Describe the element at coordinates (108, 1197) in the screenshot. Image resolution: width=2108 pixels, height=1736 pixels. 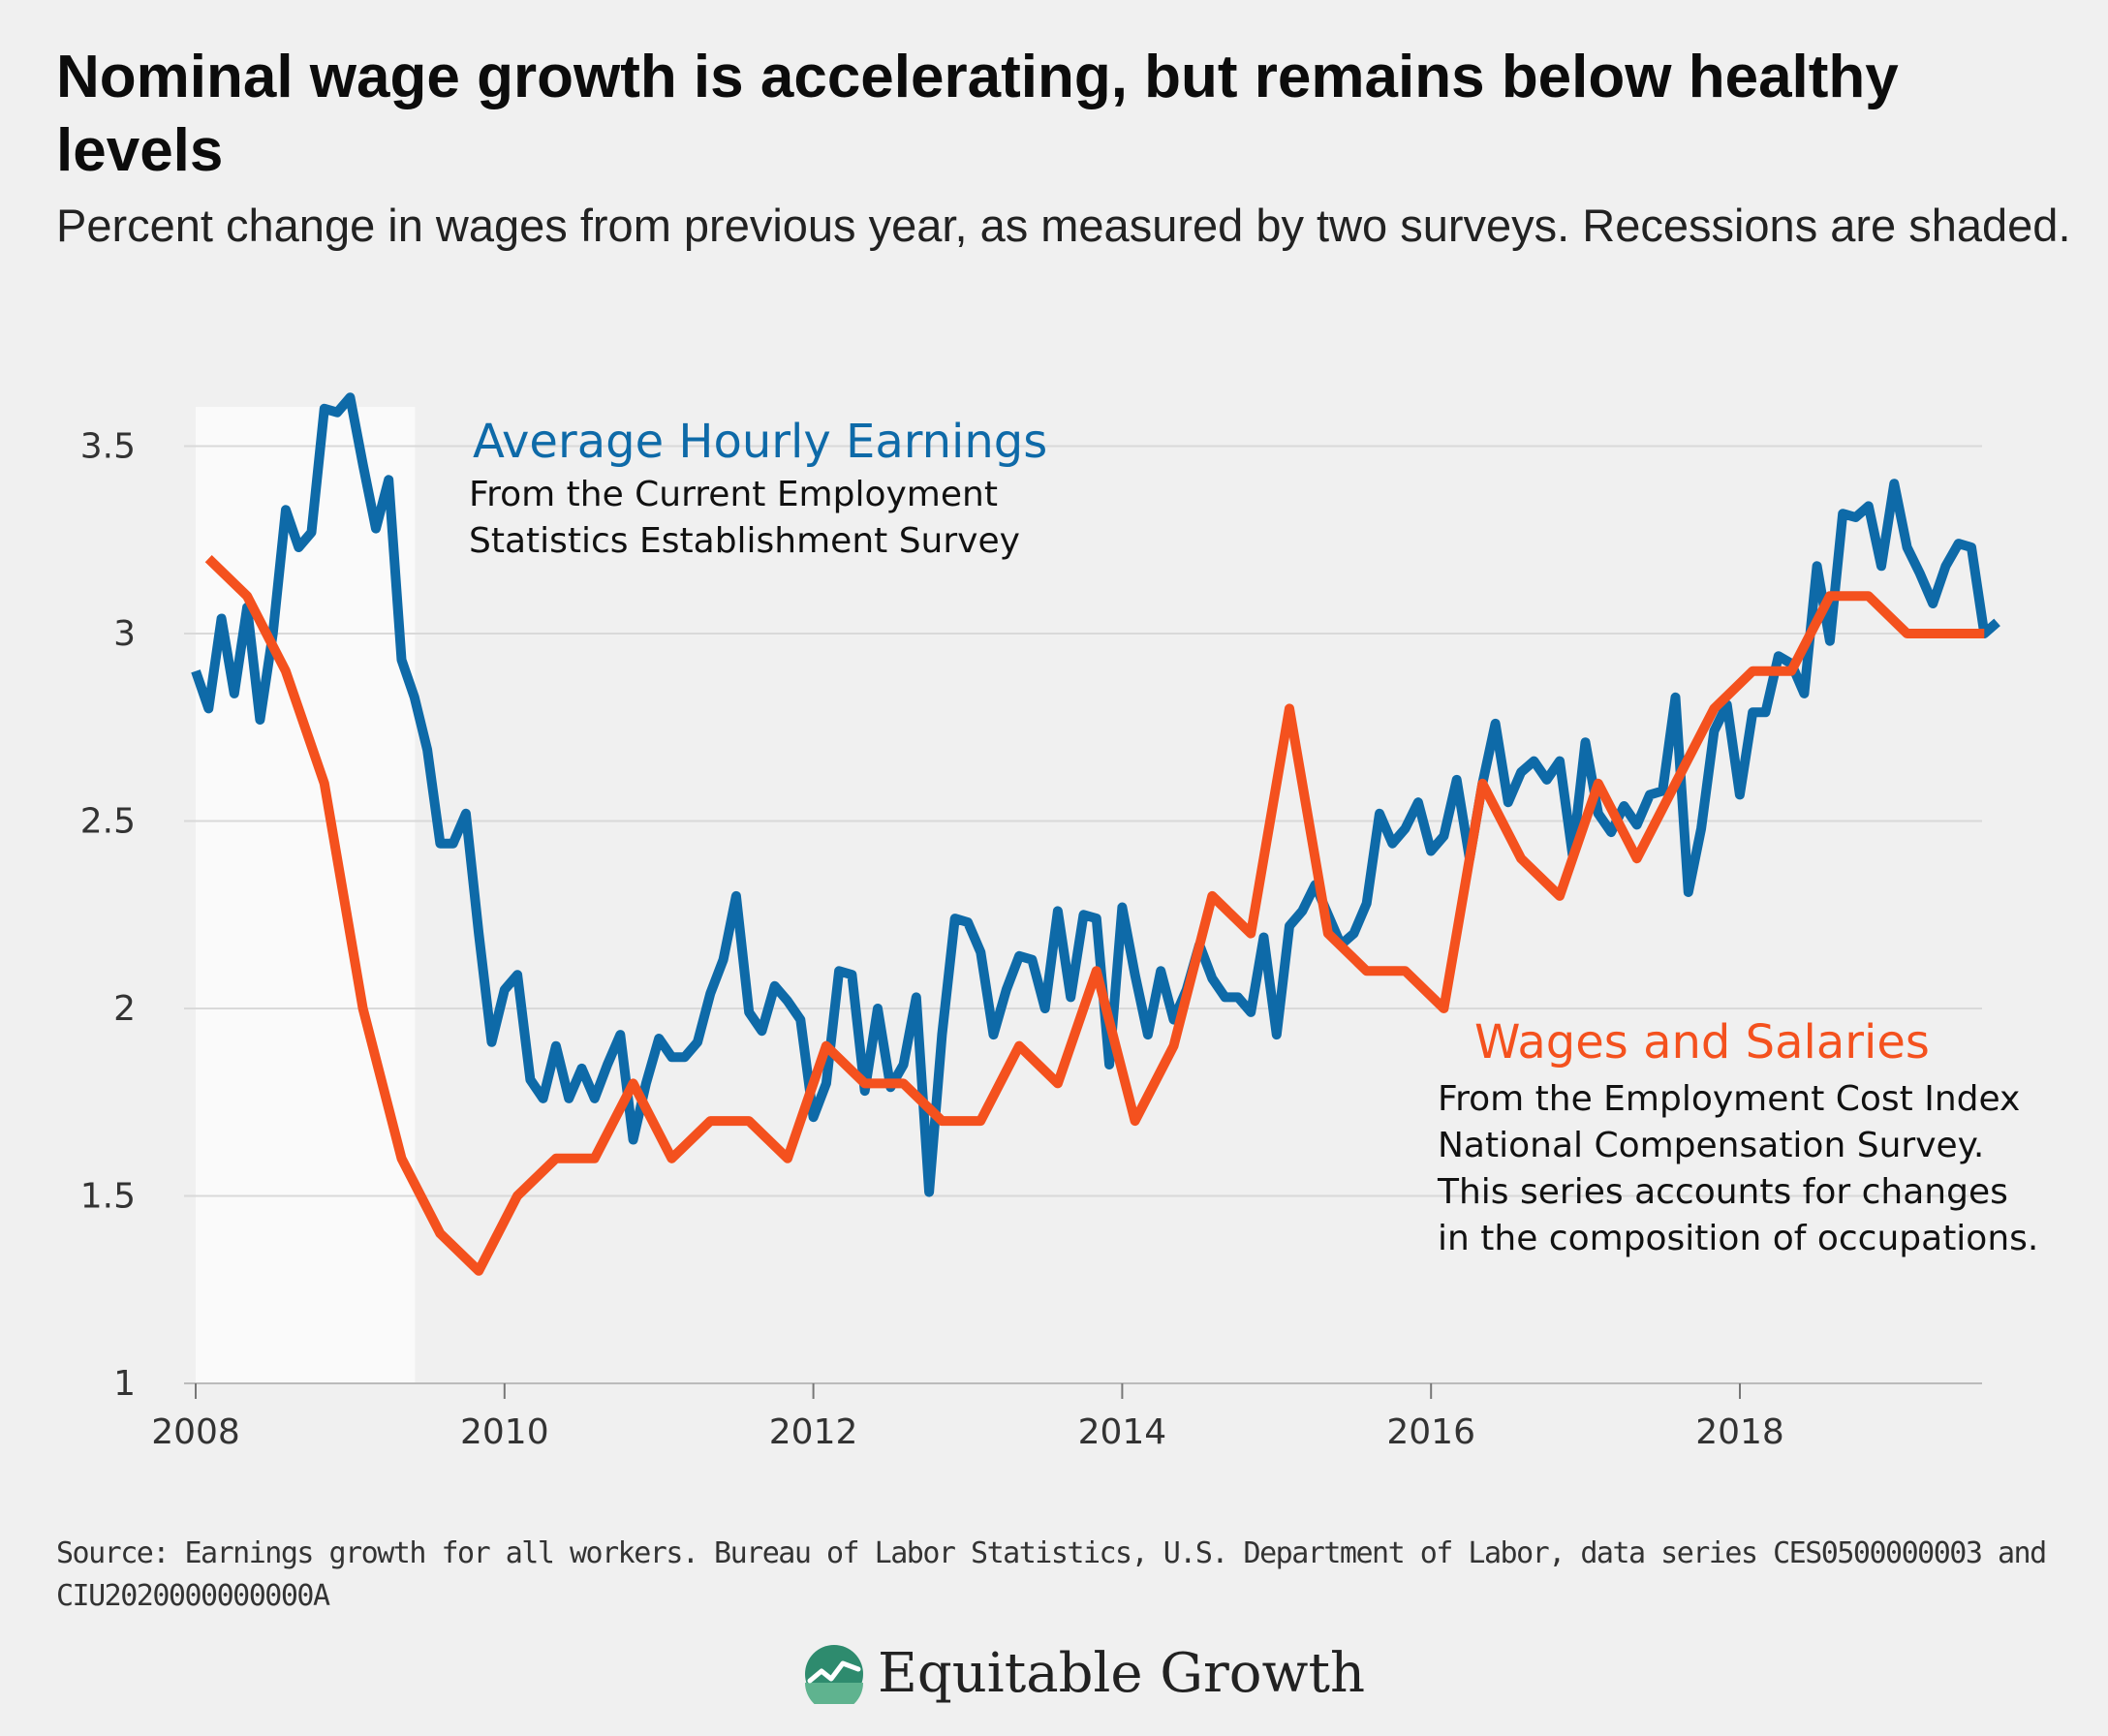
I see `y-tick-label: 1.5` at that location.